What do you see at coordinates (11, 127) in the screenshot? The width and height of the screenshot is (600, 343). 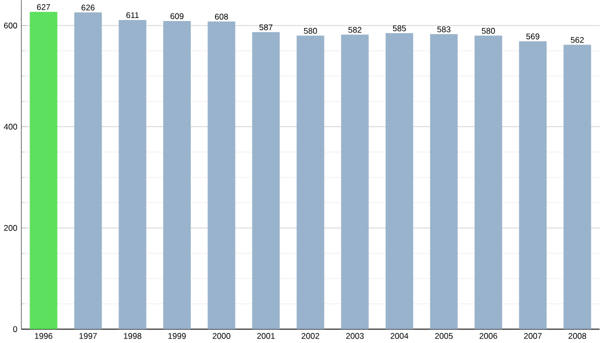 I see `y-tick-label: 400` at bounding box center [11, 127].